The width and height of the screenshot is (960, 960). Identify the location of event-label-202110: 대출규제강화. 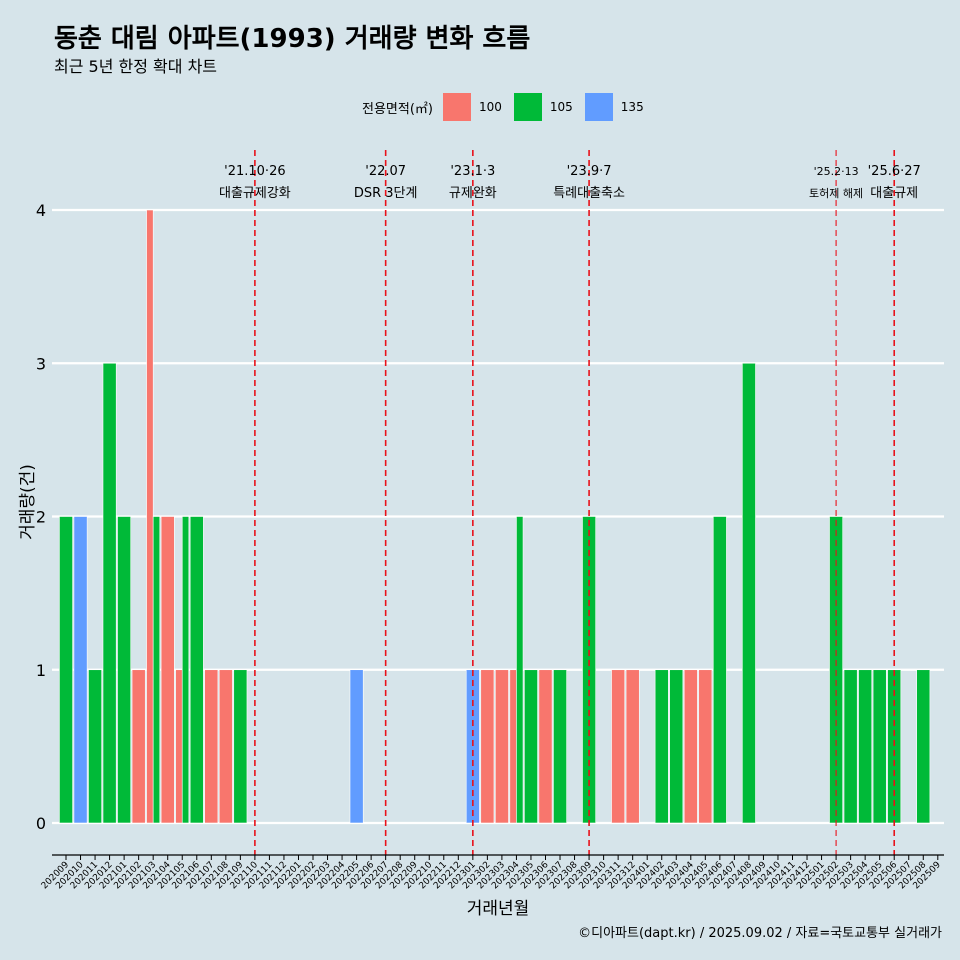
(255, 193).